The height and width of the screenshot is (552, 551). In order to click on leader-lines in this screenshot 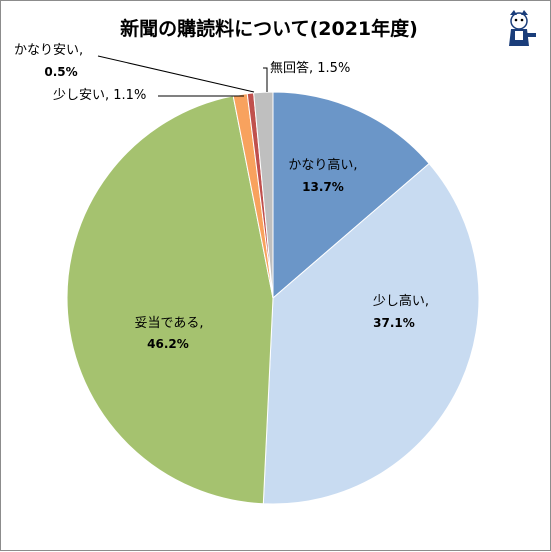, I will do `click(182, 76)`.